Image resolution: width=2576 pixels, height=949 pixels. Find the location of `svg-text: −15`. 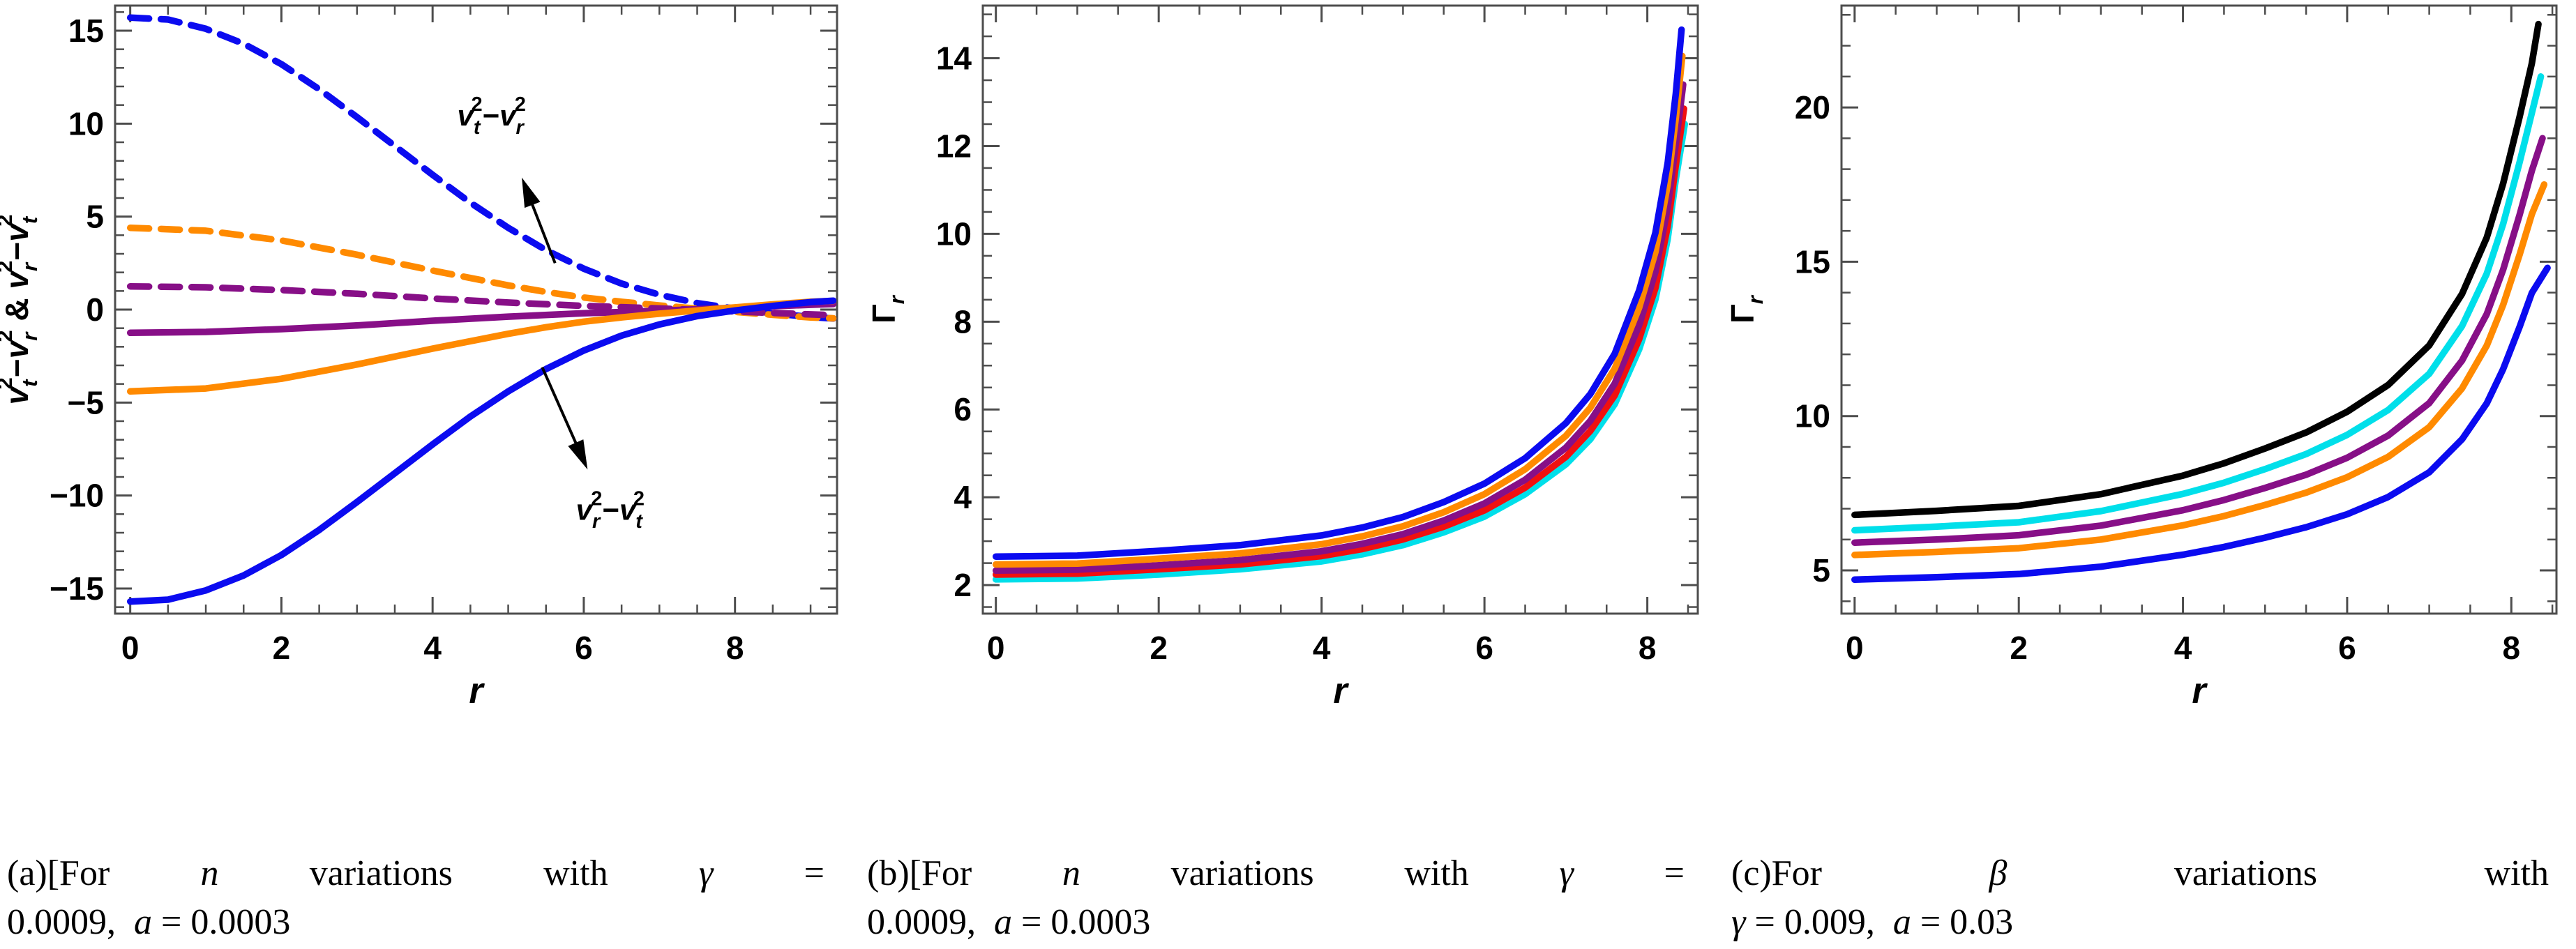

svg-text: −15 is located at coordinates (77, 588).